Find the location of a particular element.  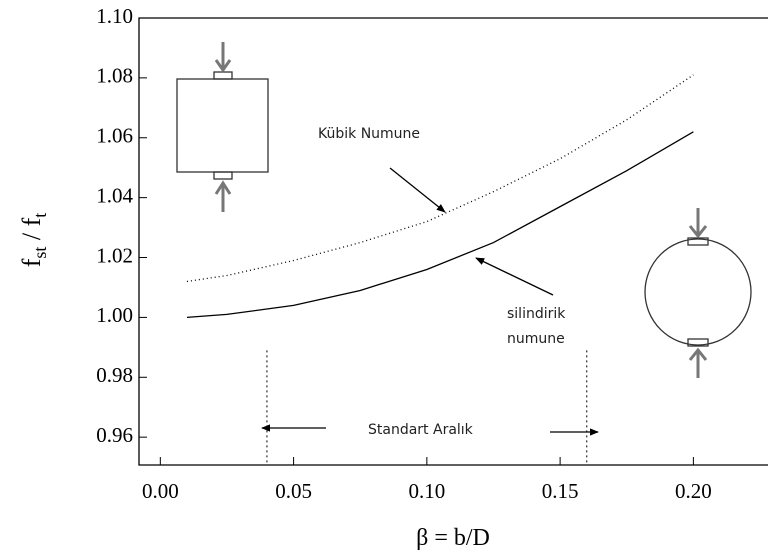

y-tick-label: 0.98 is located at coordinates (114, 375).